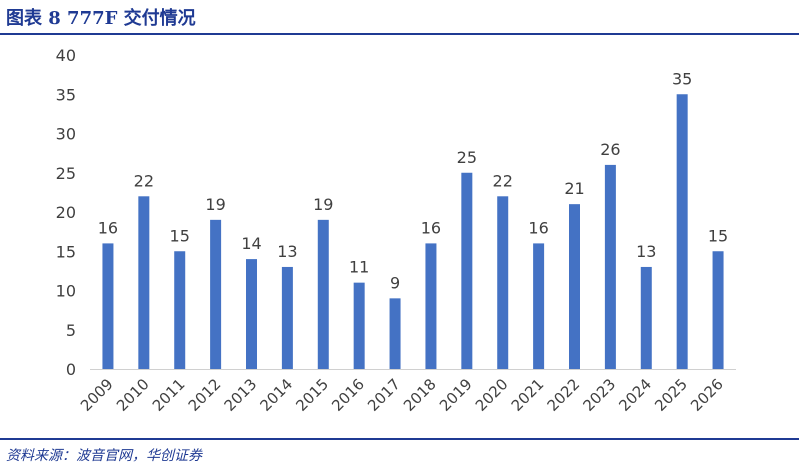 This screenshot has height=470, width=799. What do you see at coordinates (66, 94) in the screenshot?
I see `y-tick-label: 35` at bounding box center [66, 94].